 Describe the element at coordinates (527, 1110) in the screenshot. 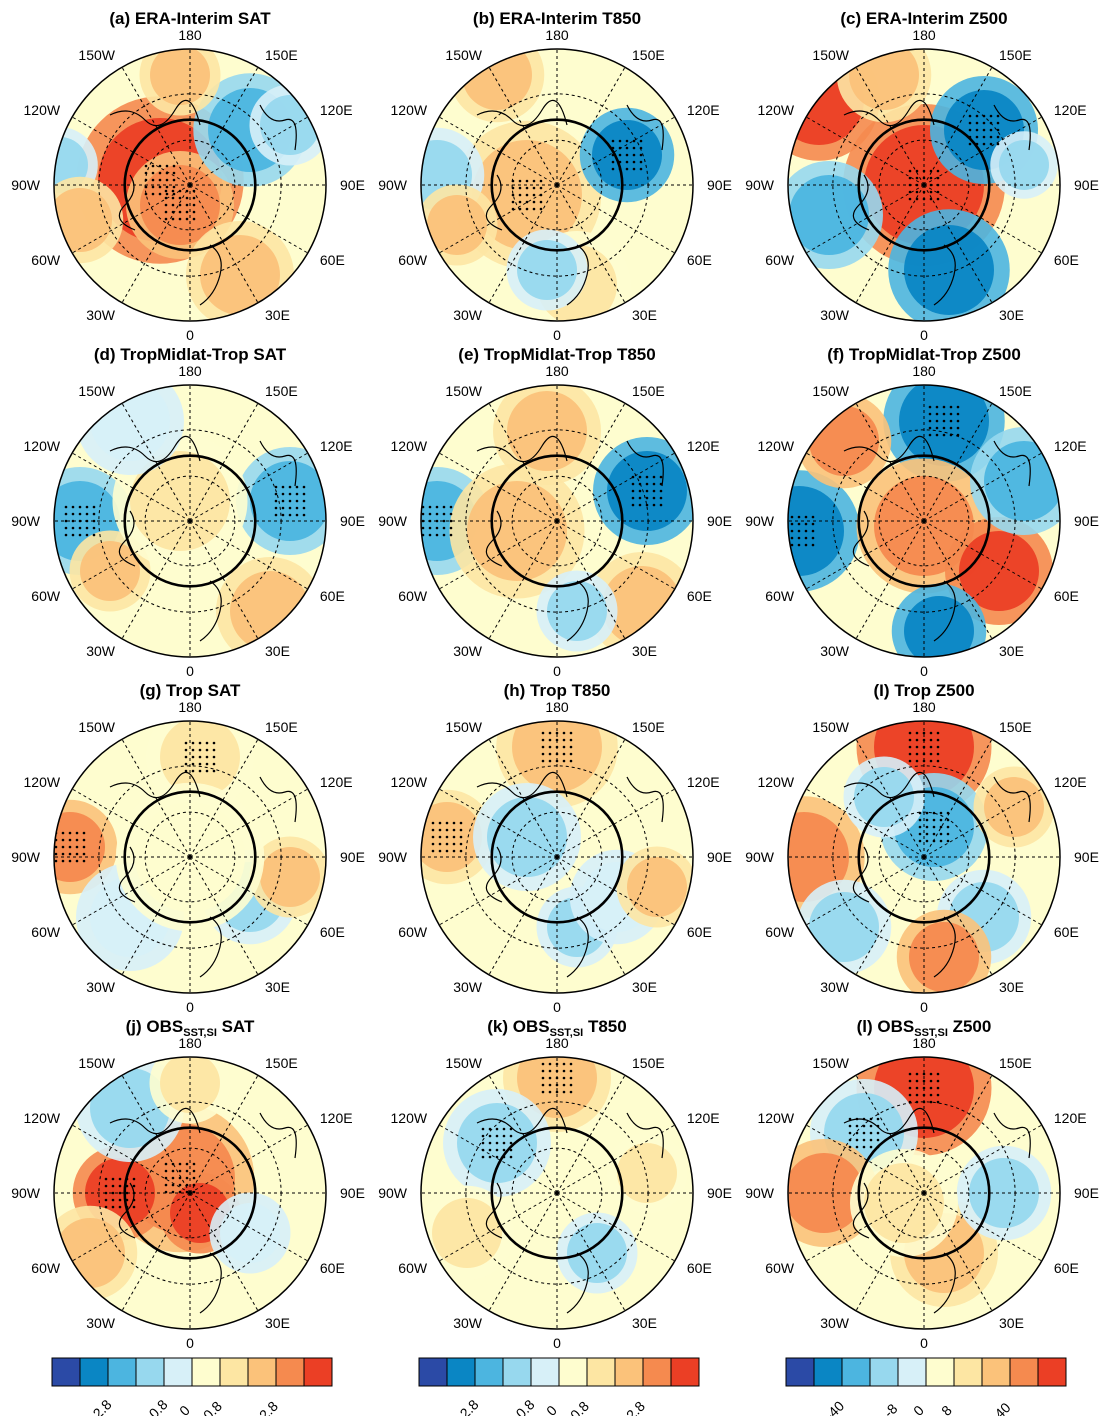

I see `significance-stipple` at that location.